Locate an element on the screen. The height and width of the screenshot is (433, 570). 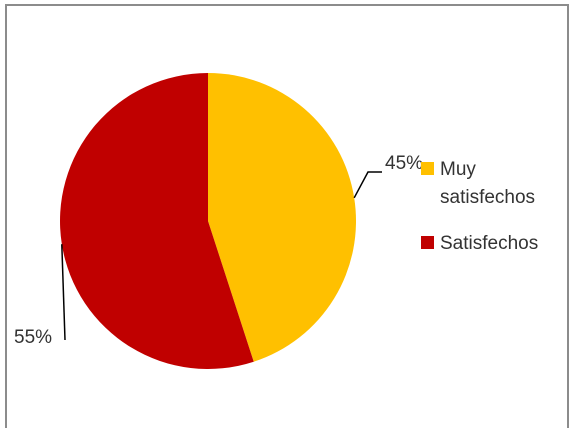
legend-item-satisfechos: Satisfechos is located at coordinates (479, 243).